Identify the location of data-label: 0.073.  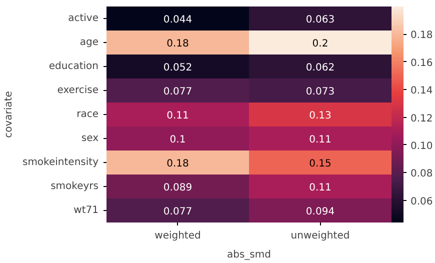
(320, 92).